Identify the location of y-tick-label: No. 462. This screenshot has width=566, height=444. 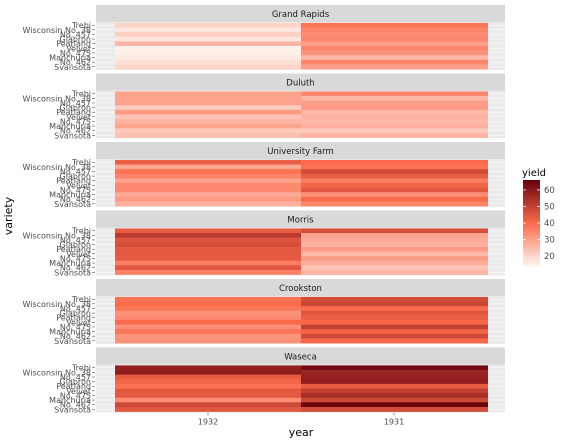
(75, 199).